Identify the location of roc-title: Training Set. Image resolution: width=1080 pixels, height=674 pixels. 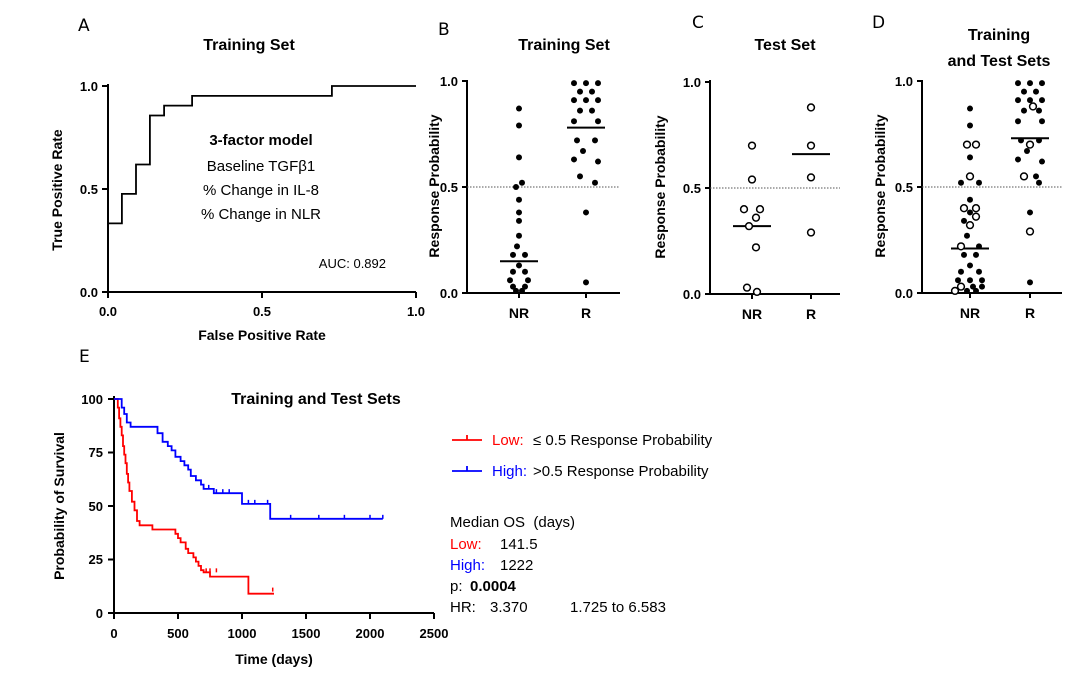
(249, 45).